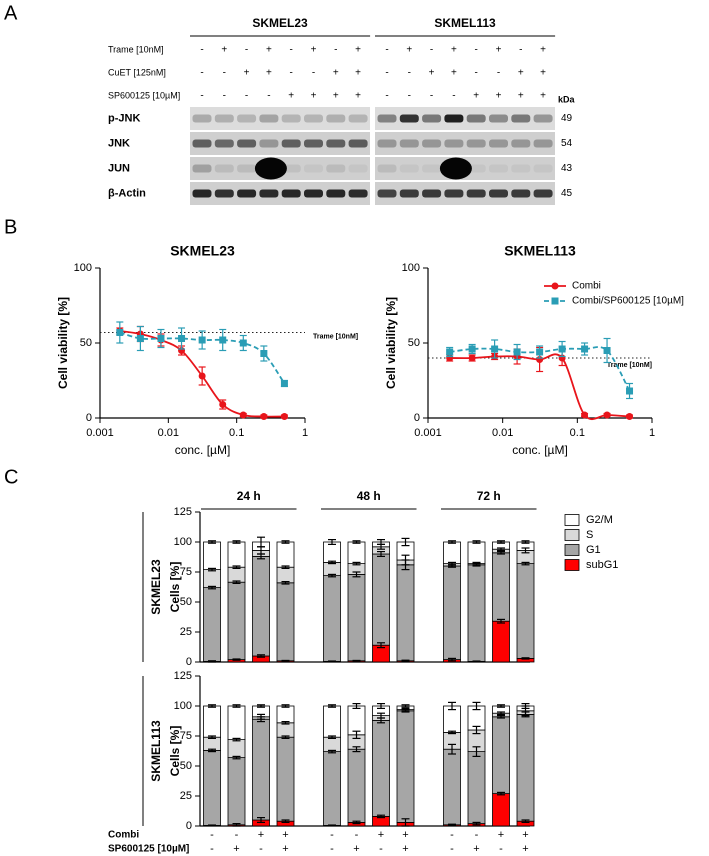 This screenshot has height=856, width=709. Describe the element at coordinates (589, 535) in the screenshot. I see `legend-label: S` at that location.